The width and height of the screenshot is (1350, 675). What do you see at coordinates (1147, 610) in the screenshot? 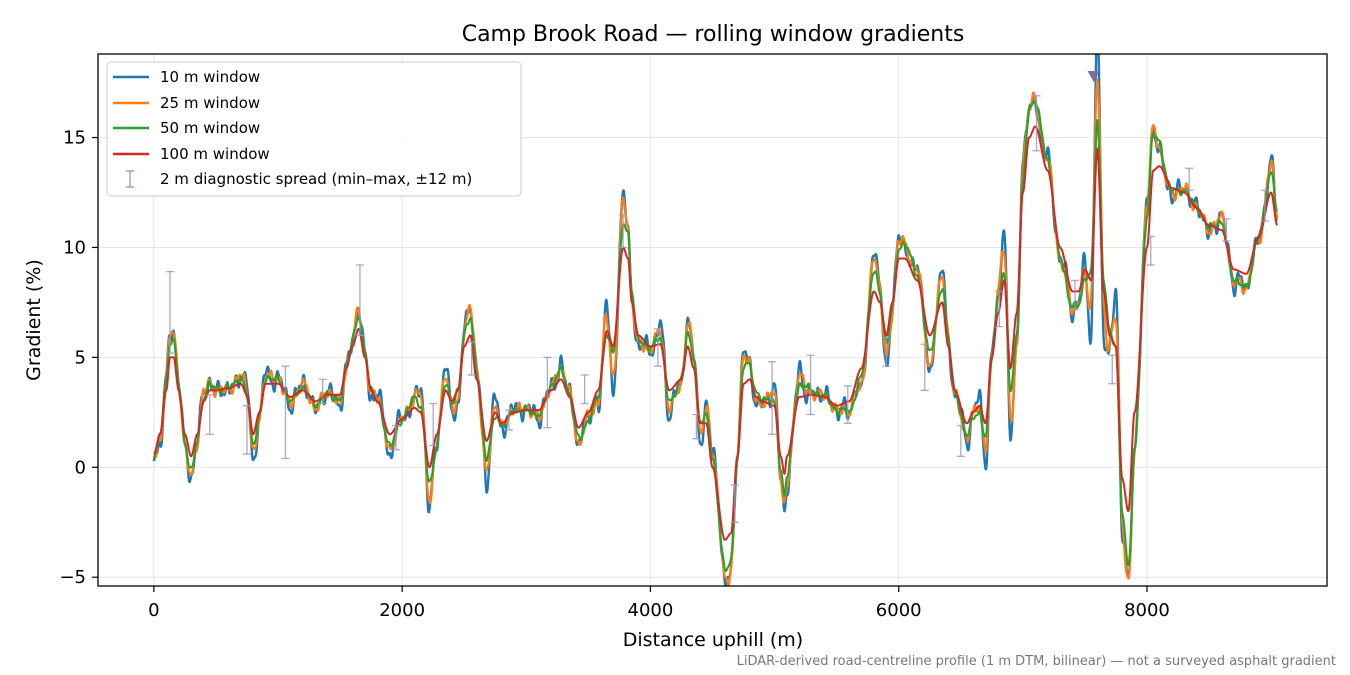
I see `x-tick-label: 8000` at bounding box center [1147, 610].